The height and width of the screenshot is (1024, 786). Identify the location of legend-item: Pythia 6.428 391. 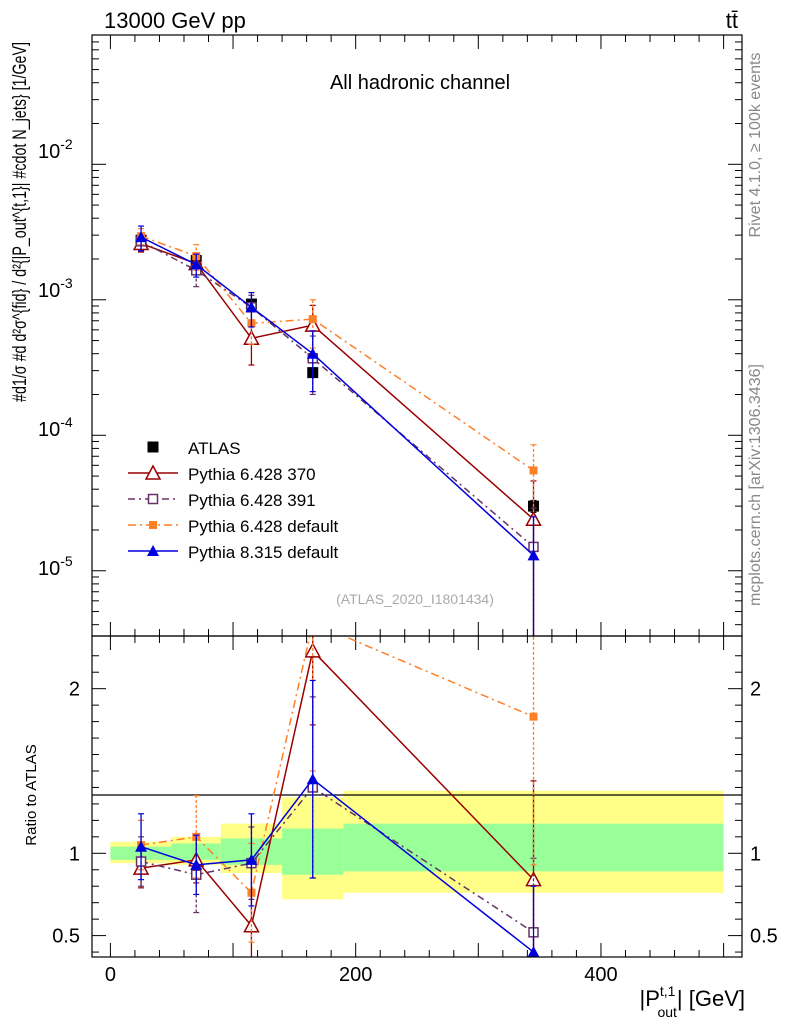
(222, 500).